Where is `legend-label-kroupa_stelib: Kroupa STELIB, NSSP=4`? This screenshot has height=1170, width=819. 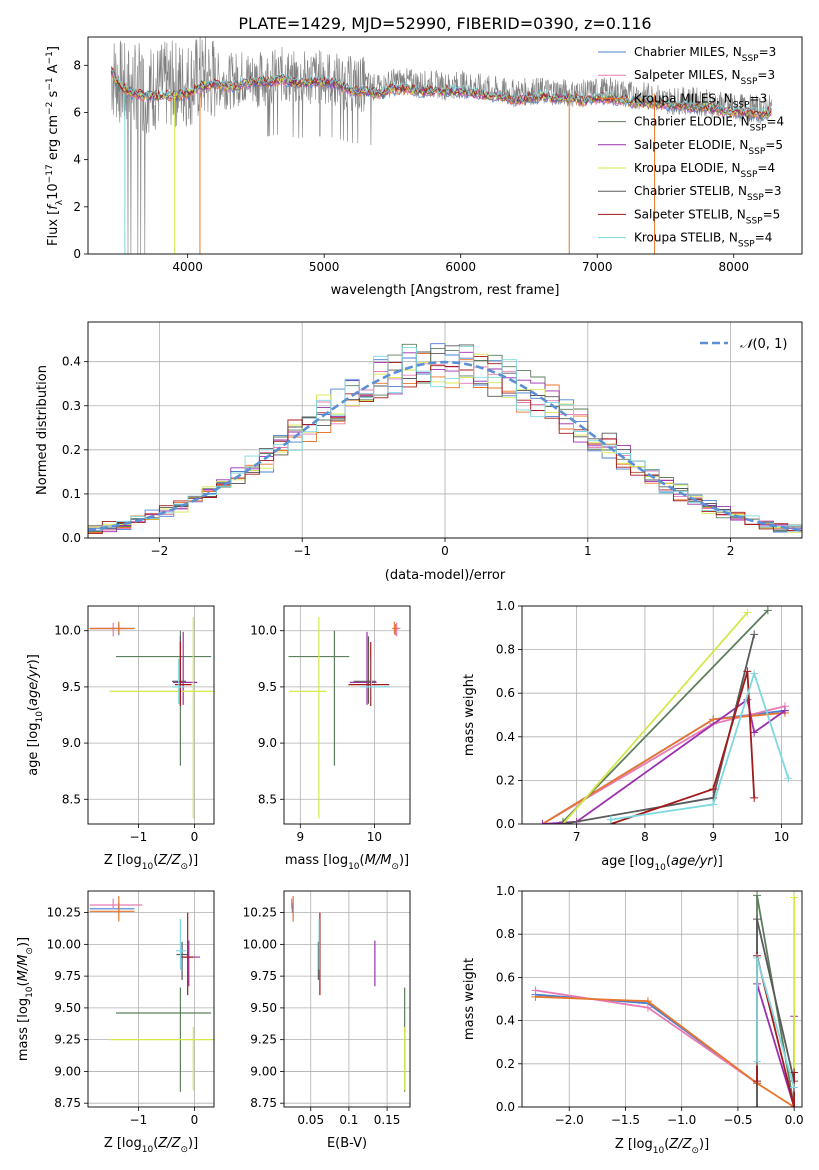 legend-label-kroupa_stelib: Kroupa STELIB, NSSP=4 is located at coordinates (703, 240).